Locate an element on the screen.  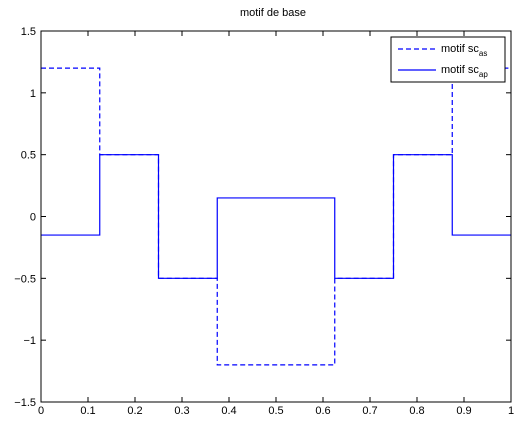
legend-label-1: motif scap is located at coordinates (464, 71).